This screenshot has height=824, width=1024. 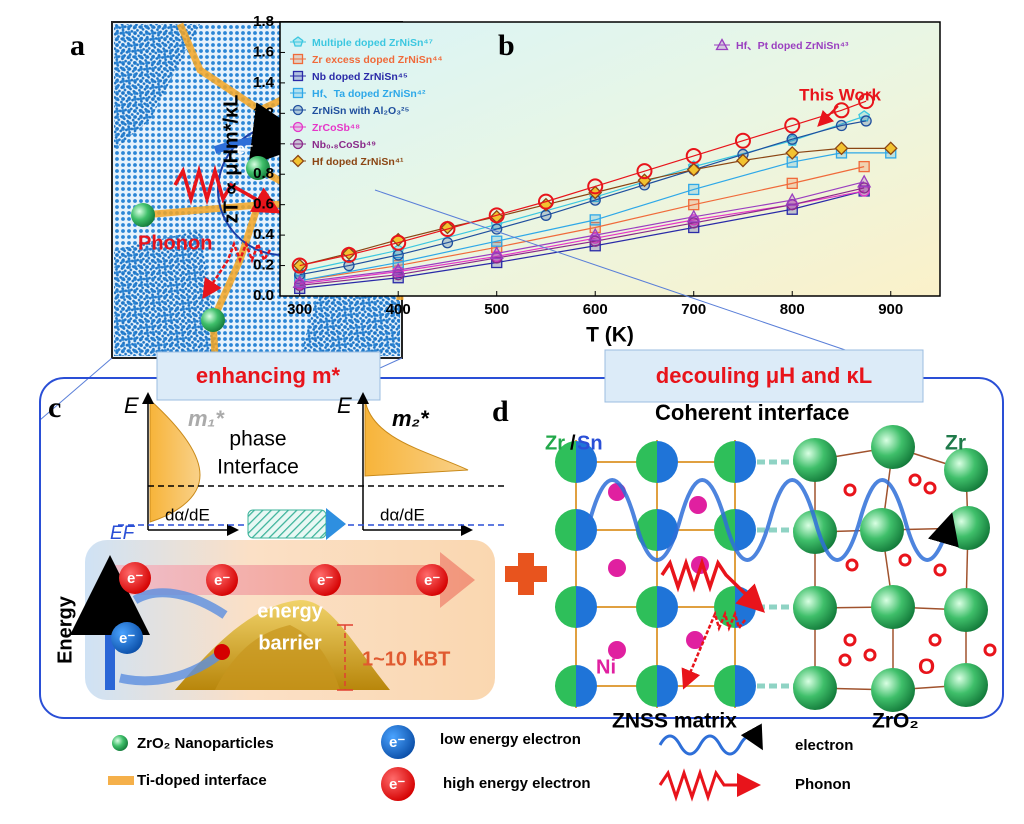 What do you see at coordinates (432, 580) in the screenshot?
I see `electron-label: e⁻` at bounding box center [432, 580].